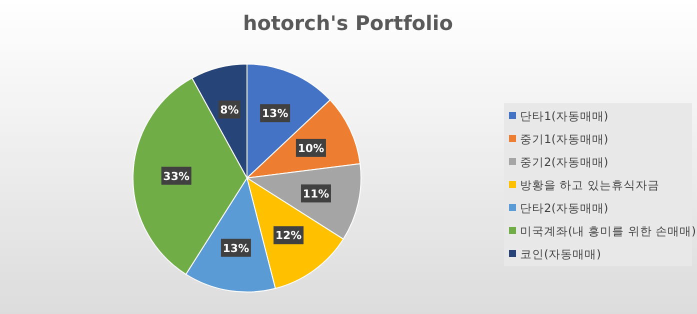 The height and width of the screenshot is (314, 697). What do you see at coordinates (176, 176) in the screenshot?
I see `data-label: 33%` at bounding box center [176, 176].